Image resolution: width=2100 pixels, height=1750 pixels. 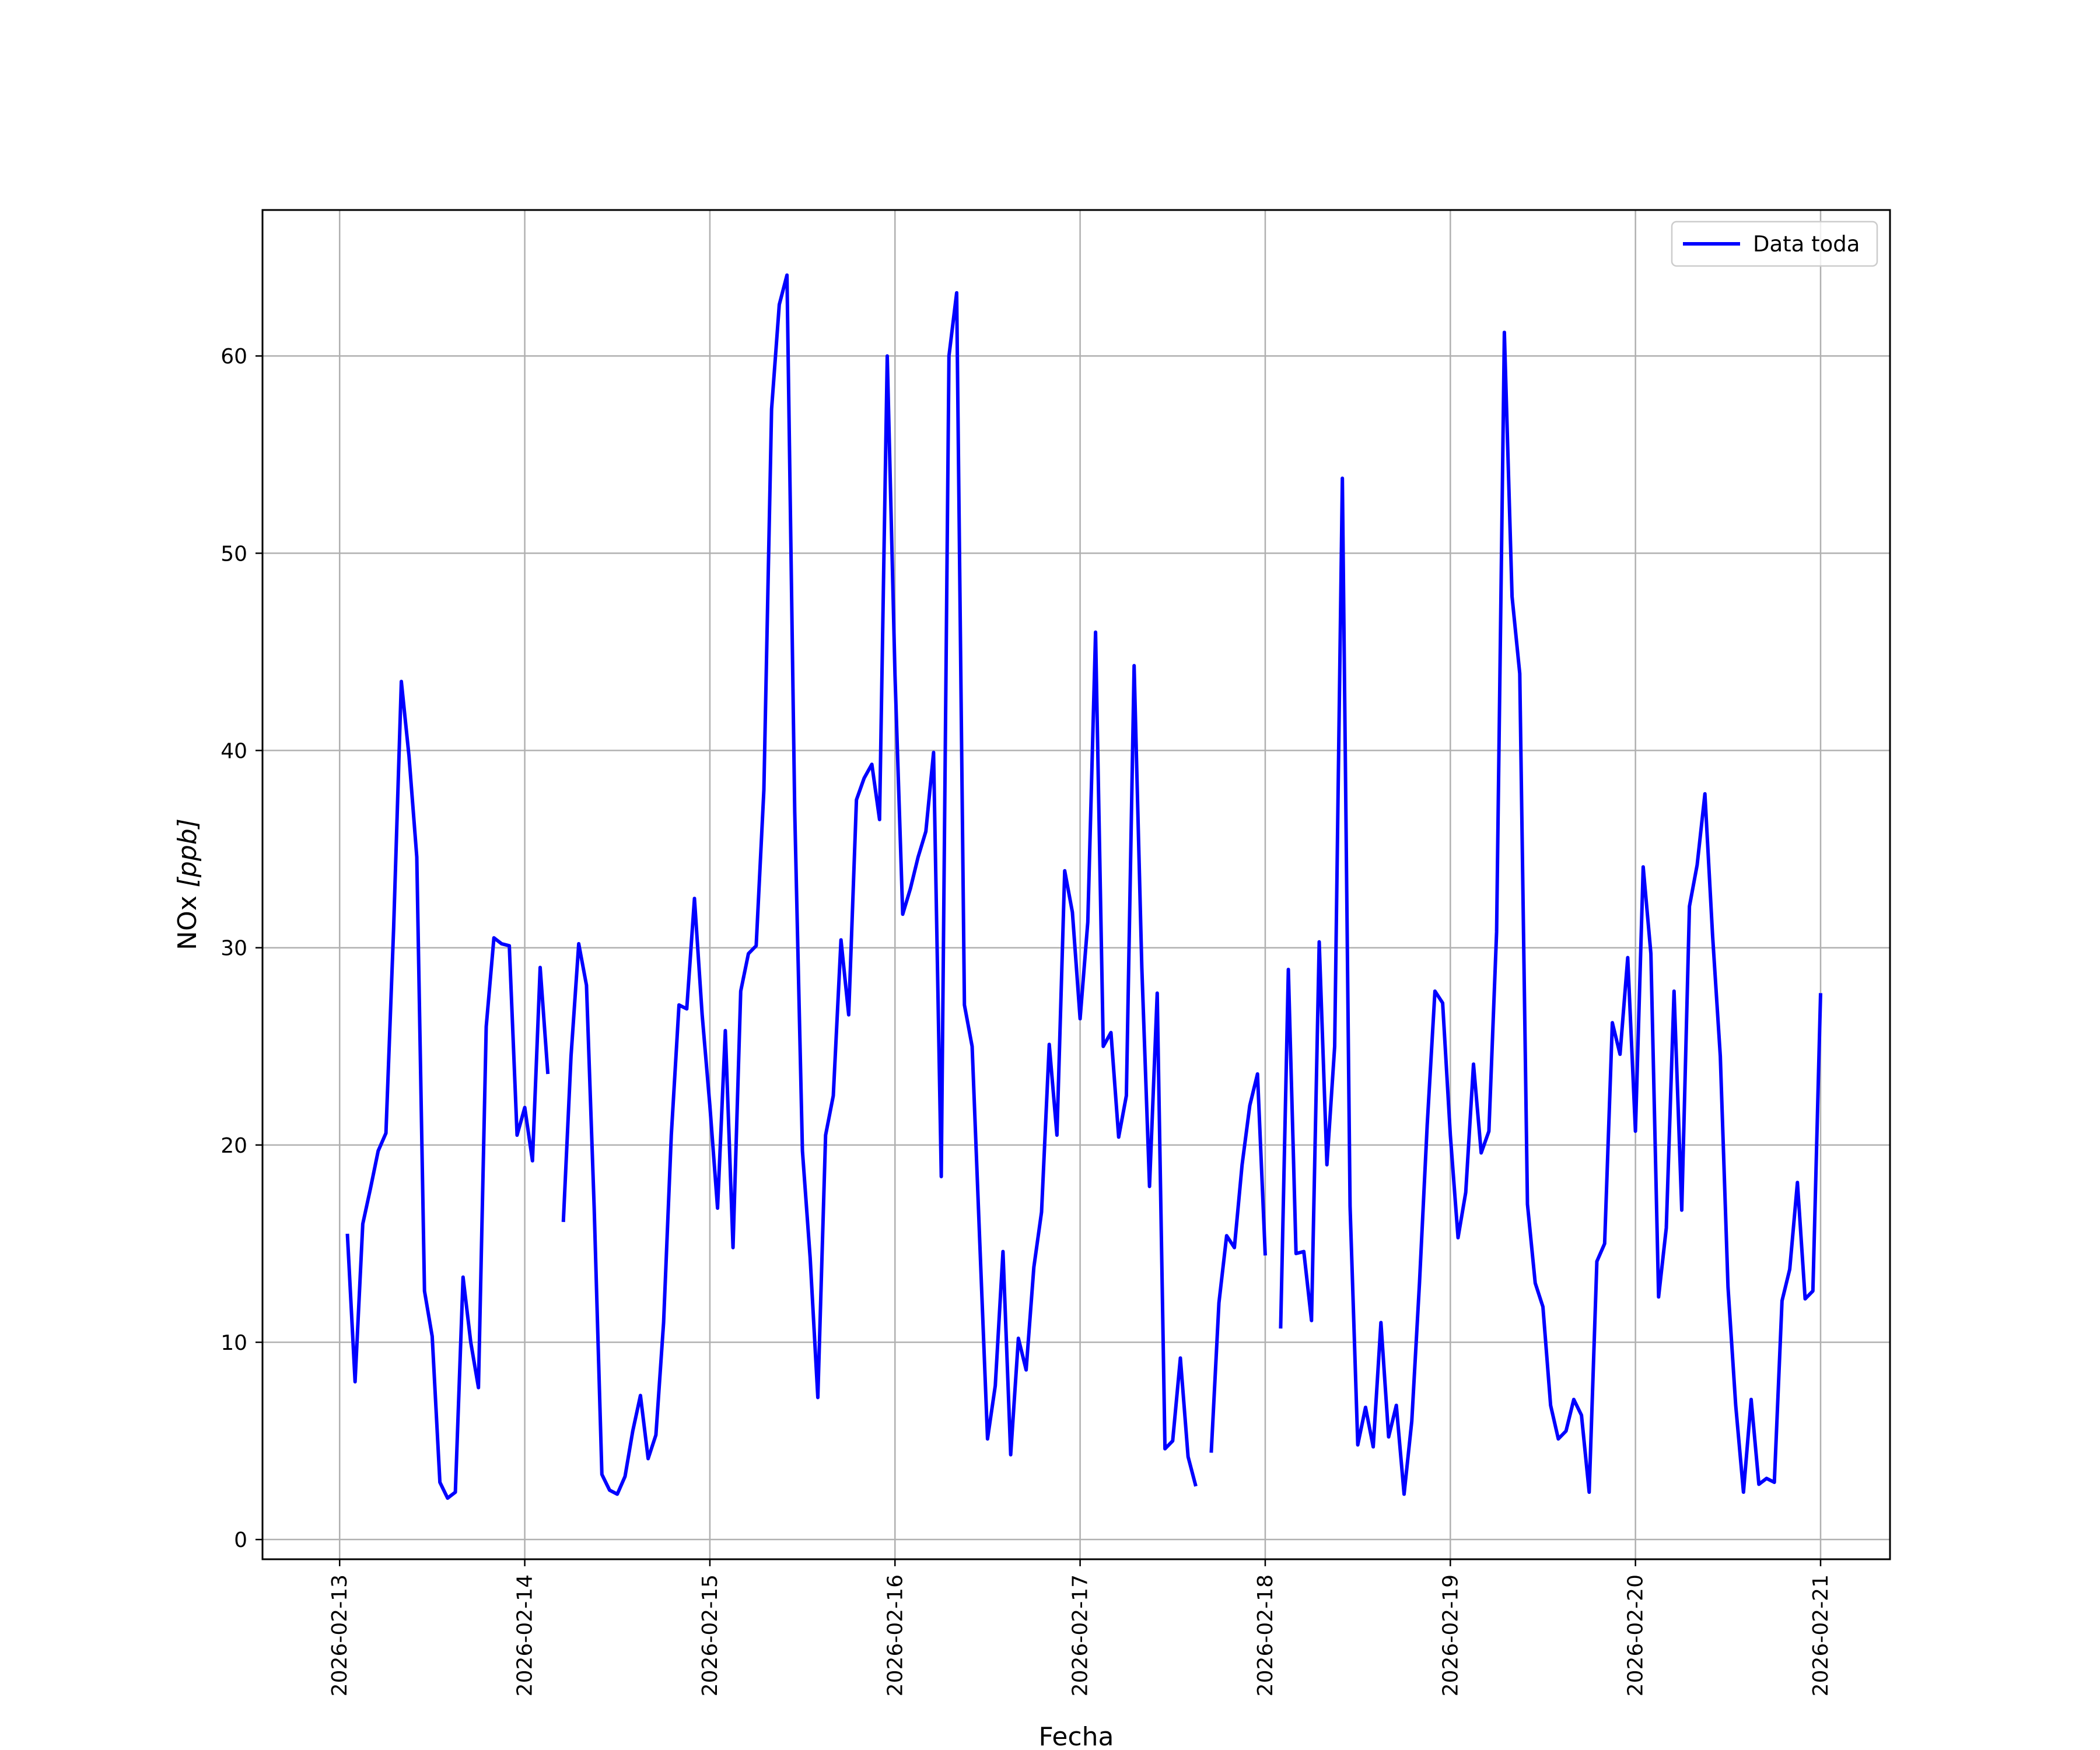 I want to click on y-axis-title: NOx [ppb], so click(x=187, y=884).